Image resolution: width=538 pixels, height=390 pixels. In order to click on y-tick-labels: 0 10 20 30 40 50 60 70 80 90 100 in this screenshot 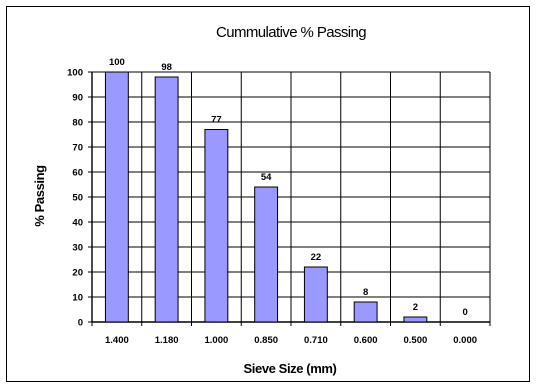, I will do `click(75, 198)`.